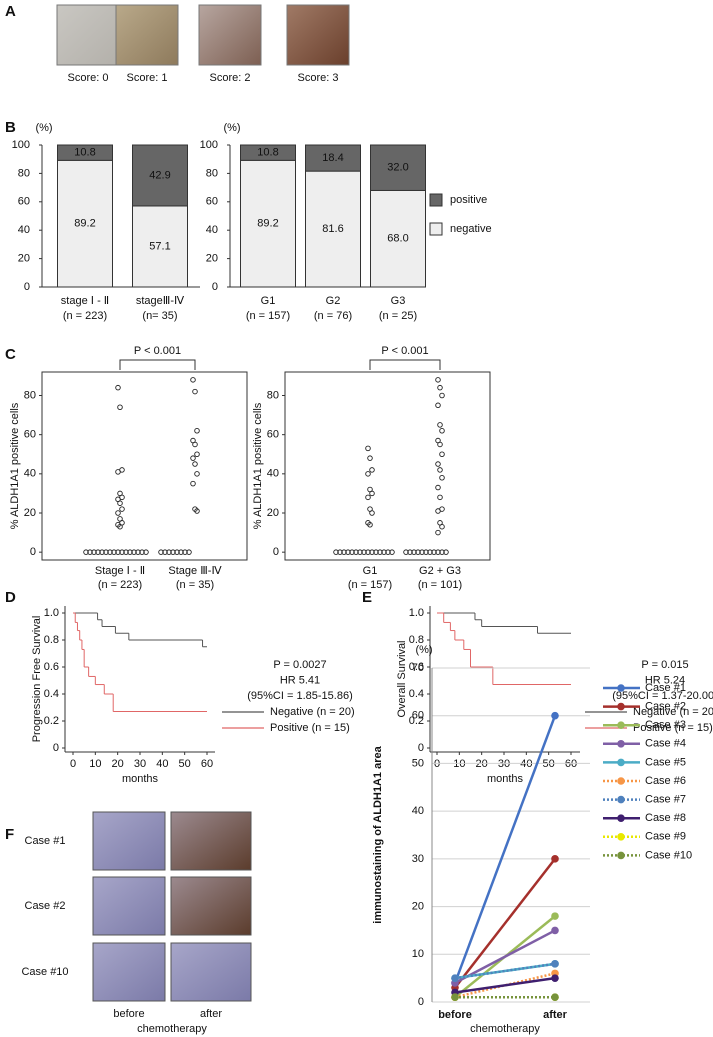 The image size is (713, 1037). Describe the element at coordinates (455, 1015) in the screenshot. I see `x-tick-label: before` at that location.